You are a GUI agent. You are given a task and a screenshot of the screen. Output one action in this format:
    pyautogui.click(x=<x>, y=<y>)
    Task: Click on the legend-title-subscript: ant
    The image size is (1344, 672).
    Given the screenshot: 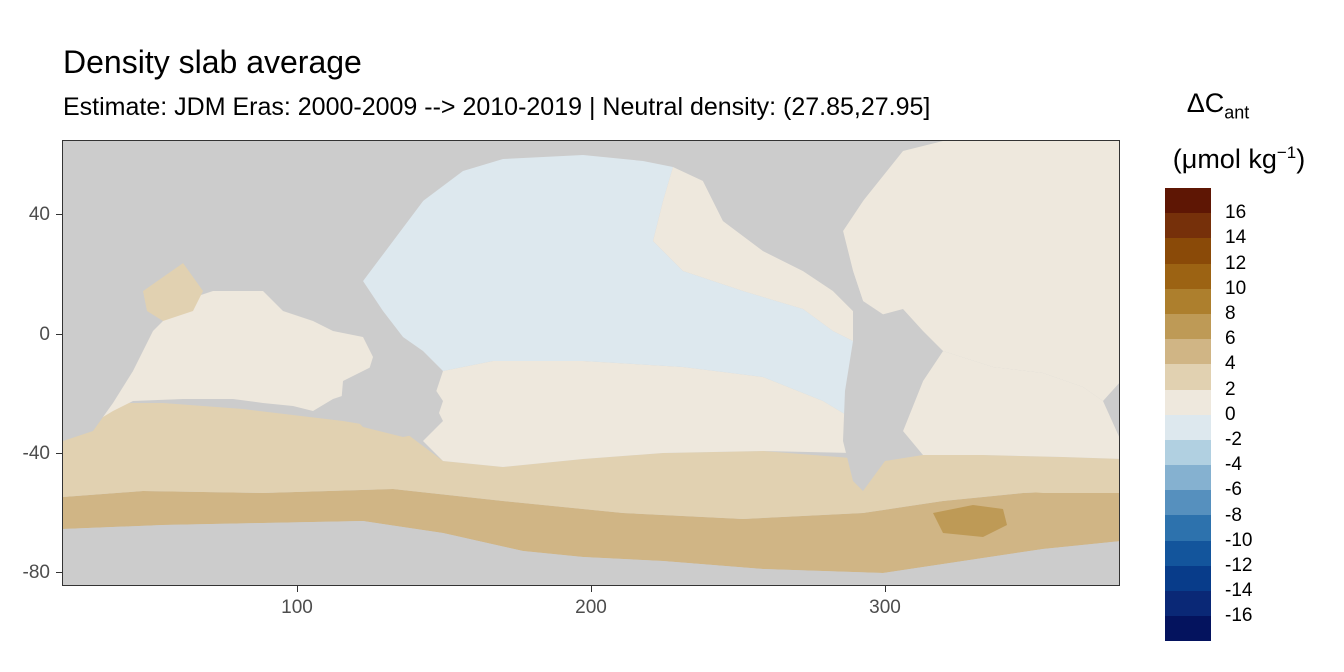 What is the action you would take?
    pyautogui.click(x=1237, y=112)
    